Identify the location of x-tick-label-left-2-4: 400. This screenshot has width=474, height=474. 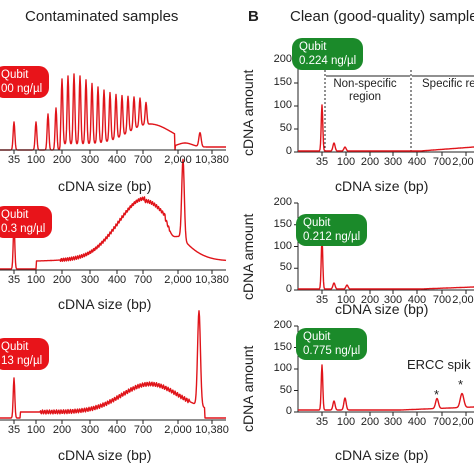
(117, 280).